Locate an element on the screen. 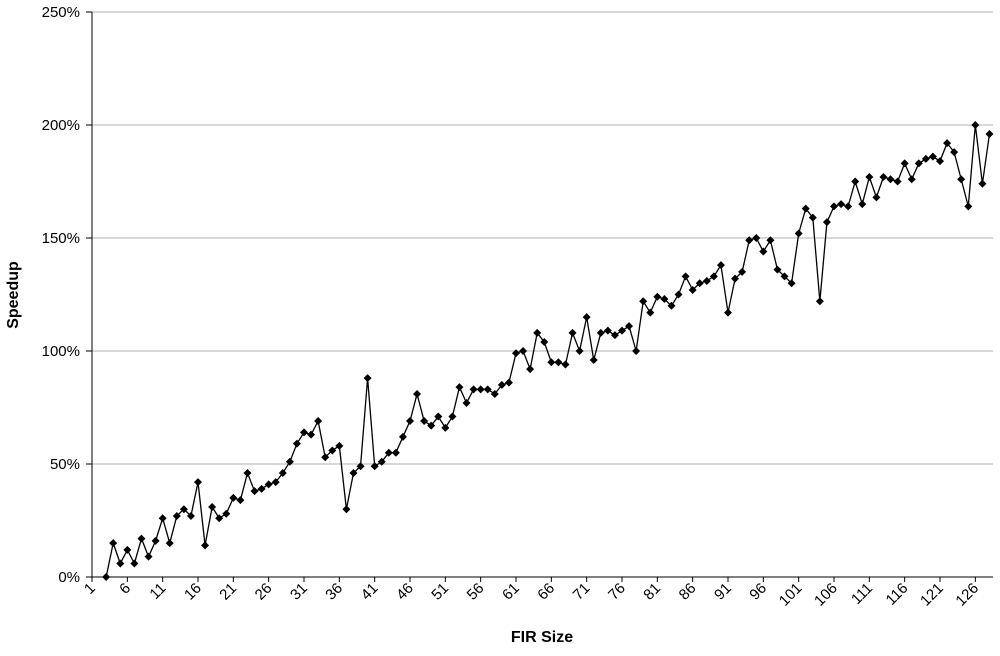  y-tick-label: 0% is located at coordinates (69, 577).